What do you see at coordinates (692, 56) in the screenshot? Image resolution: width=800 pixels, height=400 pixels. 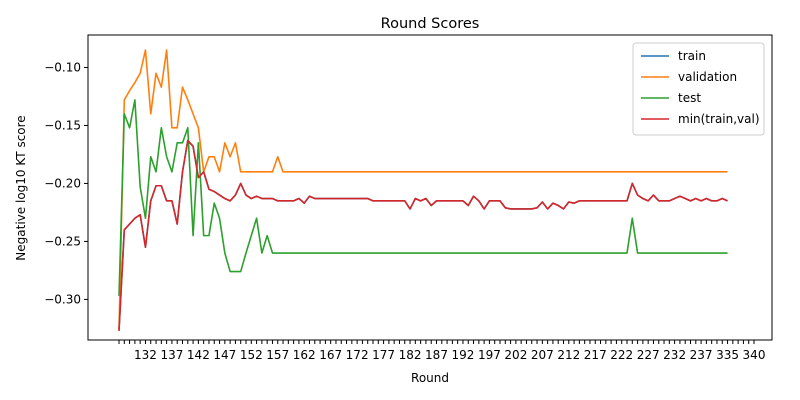 I see `legend-label: train` at bounding box center [692, 56].